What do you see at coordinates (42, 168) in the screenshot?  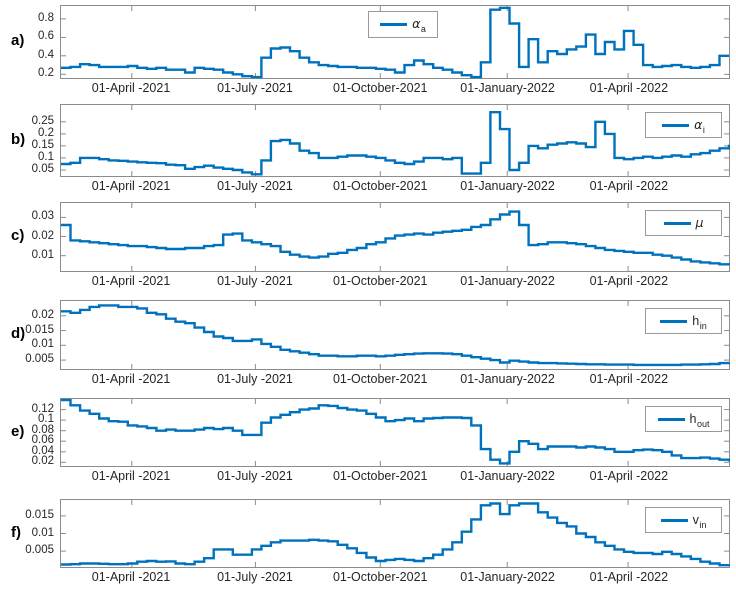 I see `y-tick-label: 0.05` at bounding box center [42, 168].